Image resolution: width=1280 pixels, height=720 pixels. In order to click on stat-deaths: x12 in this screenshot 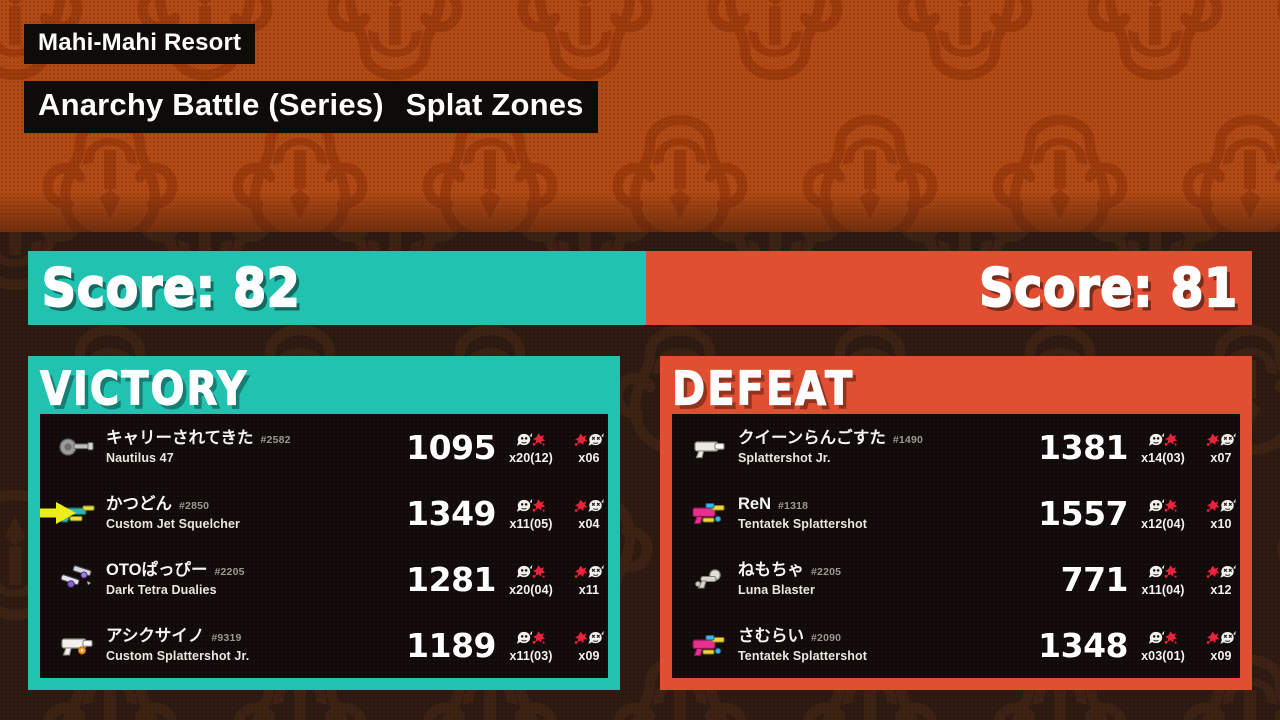, I will do `click(1216, 579)`.